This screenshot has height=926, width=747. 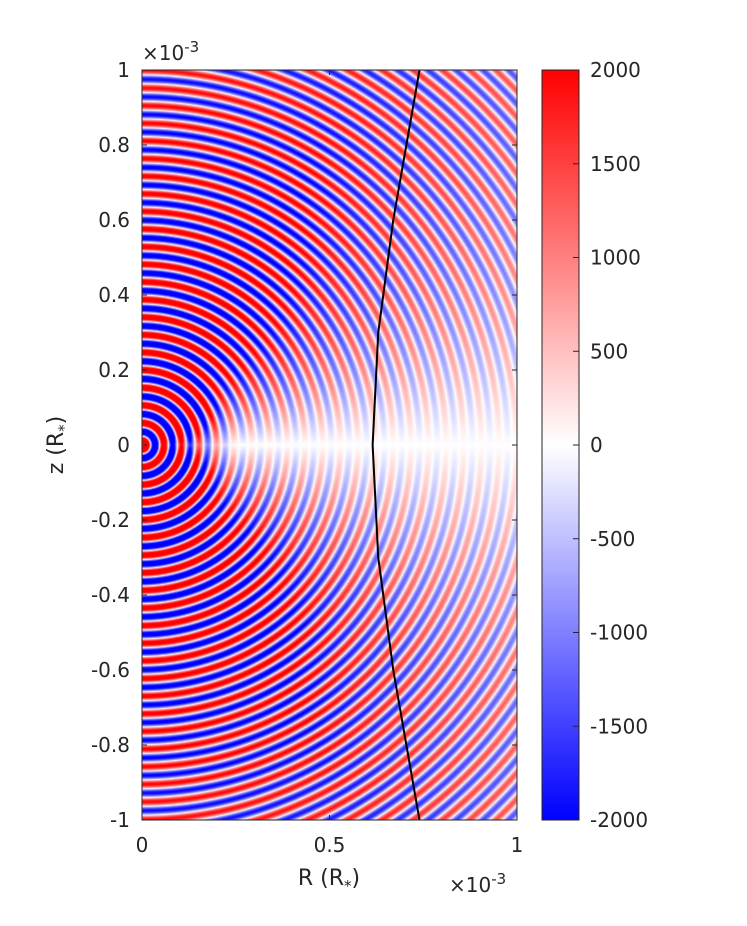 I want to click on y-axis-label: z (R*), so click(x=58, y=445).